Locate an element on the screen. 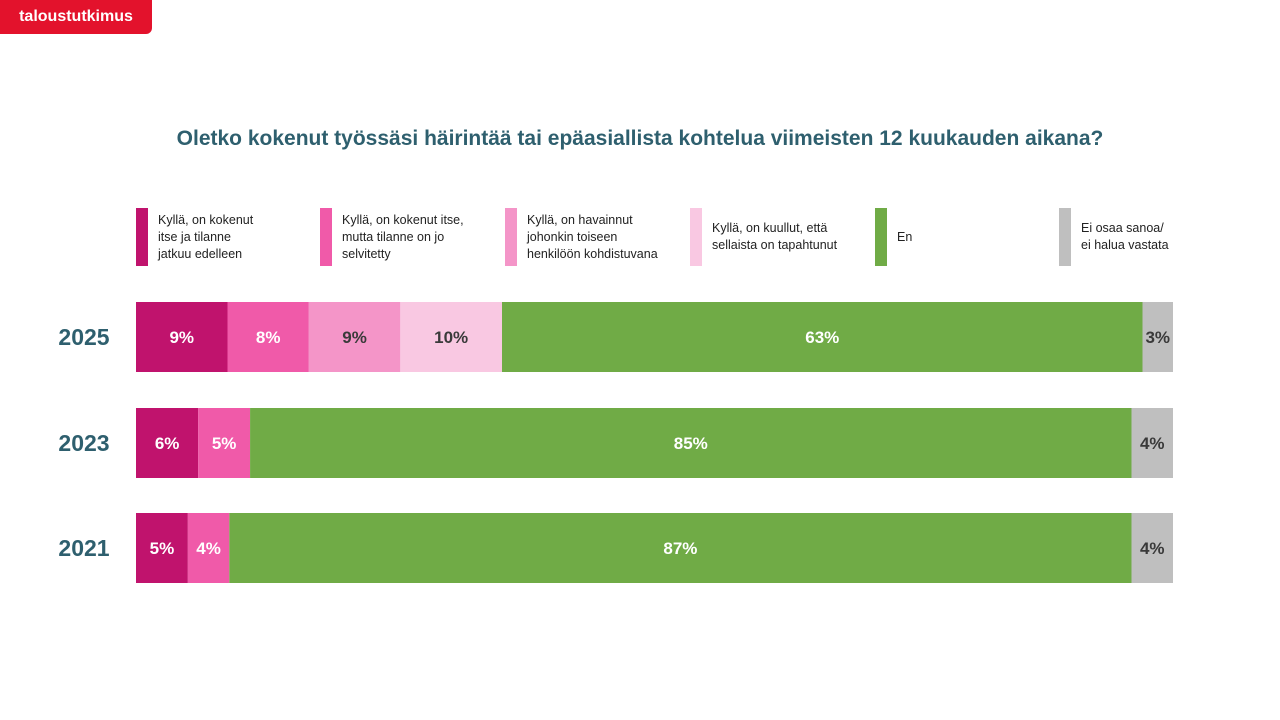 Image resolution: width=1280 pixels, height=720 pixels. legend-label: En is located at coordinates (905, 236).